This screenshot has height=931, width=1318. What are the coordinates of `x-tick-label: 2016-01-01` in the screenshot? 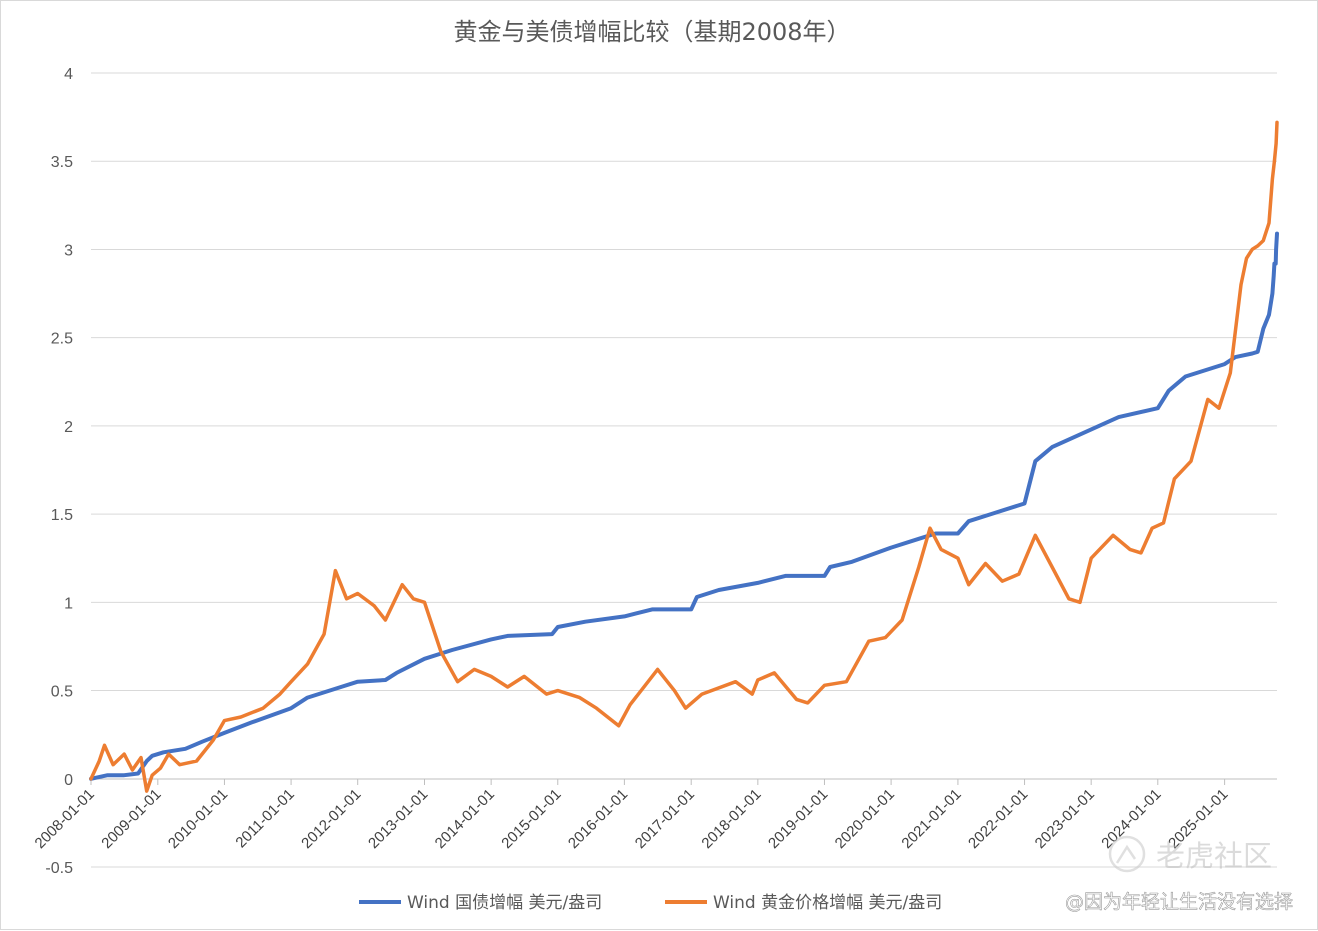 It's located at (598, 819).